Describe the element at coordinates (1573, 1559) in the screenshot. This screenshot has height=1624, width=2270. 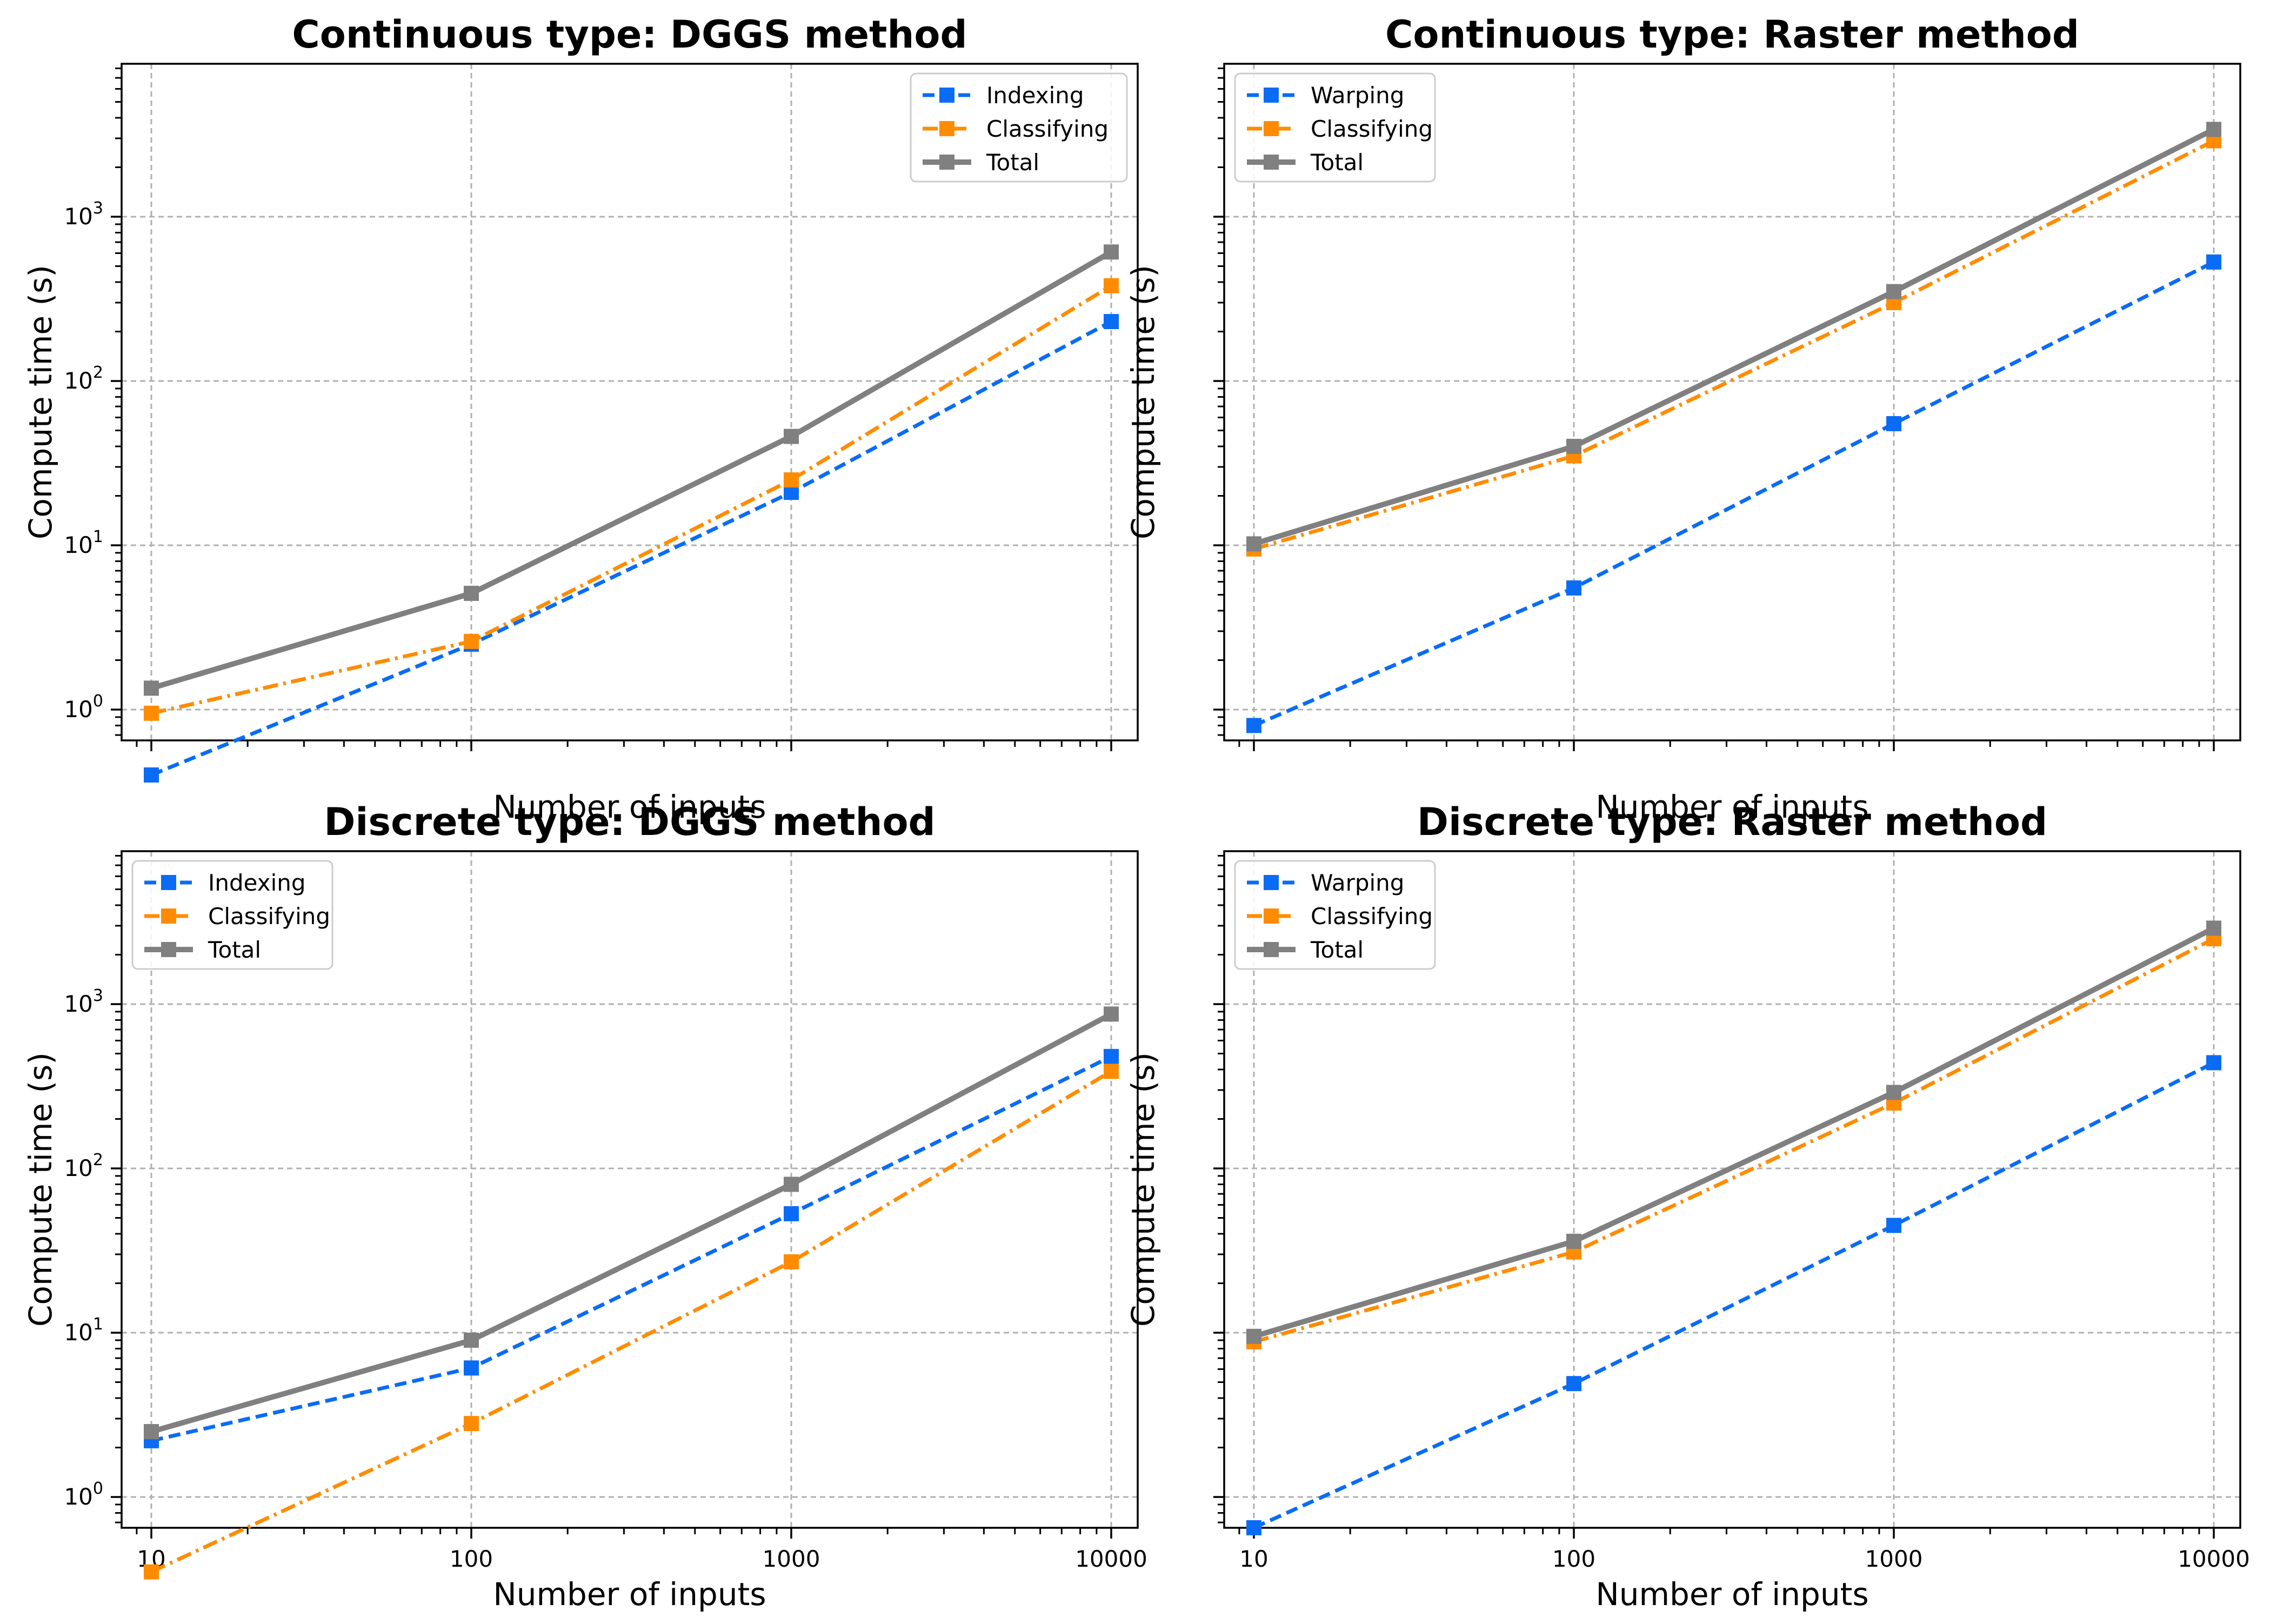
I see `x-tick-label: 100` at that location.